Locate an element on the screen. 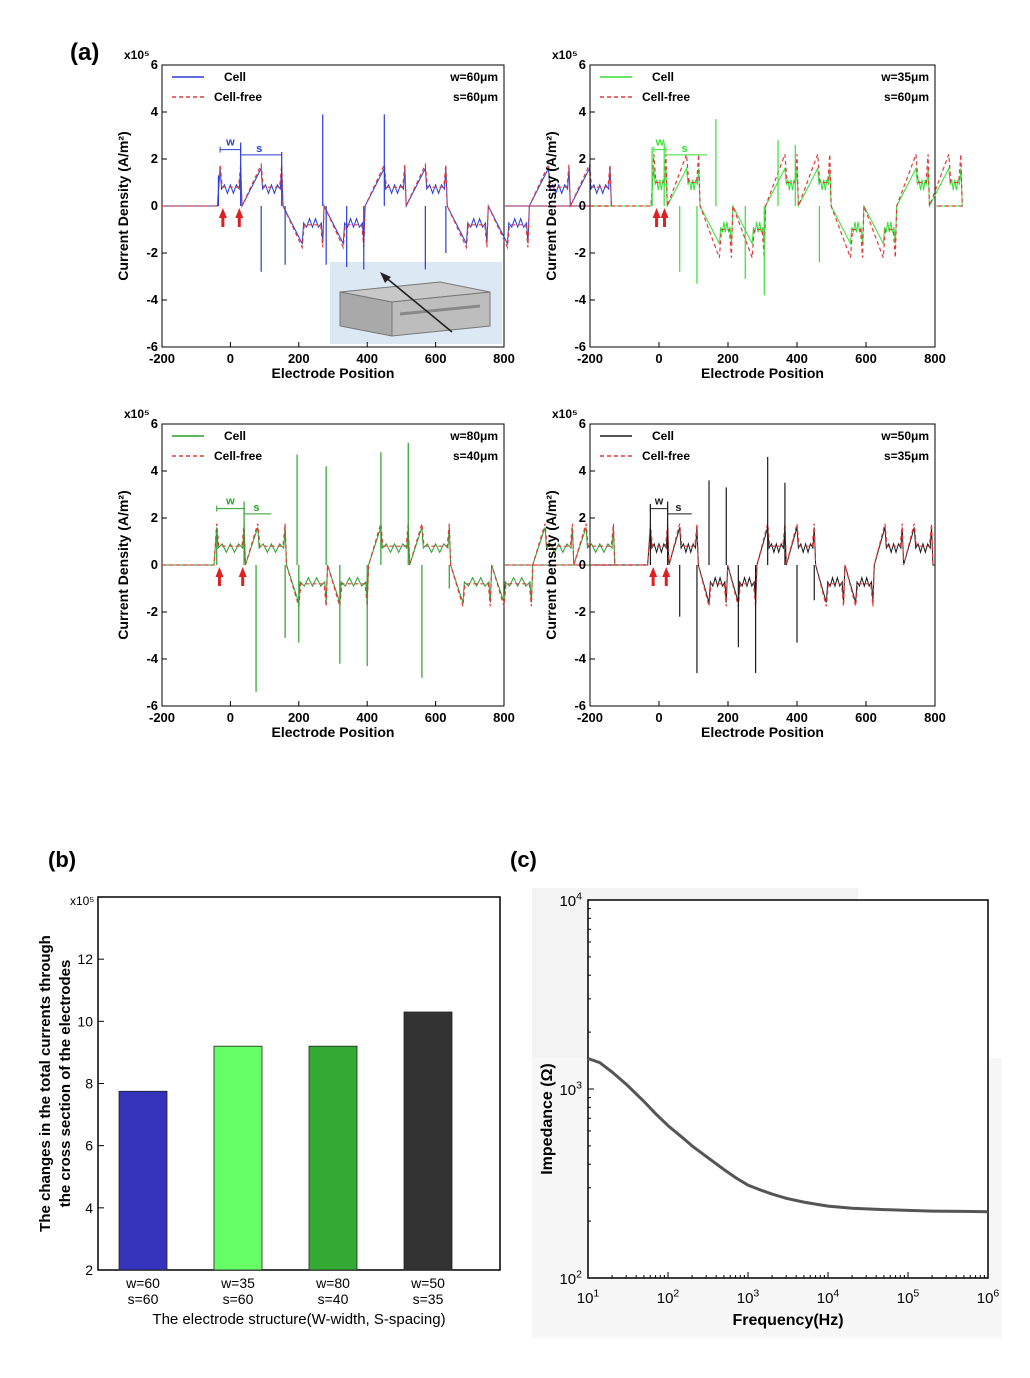  annotation-width: w=80μm is located at coordinates (473, 436).